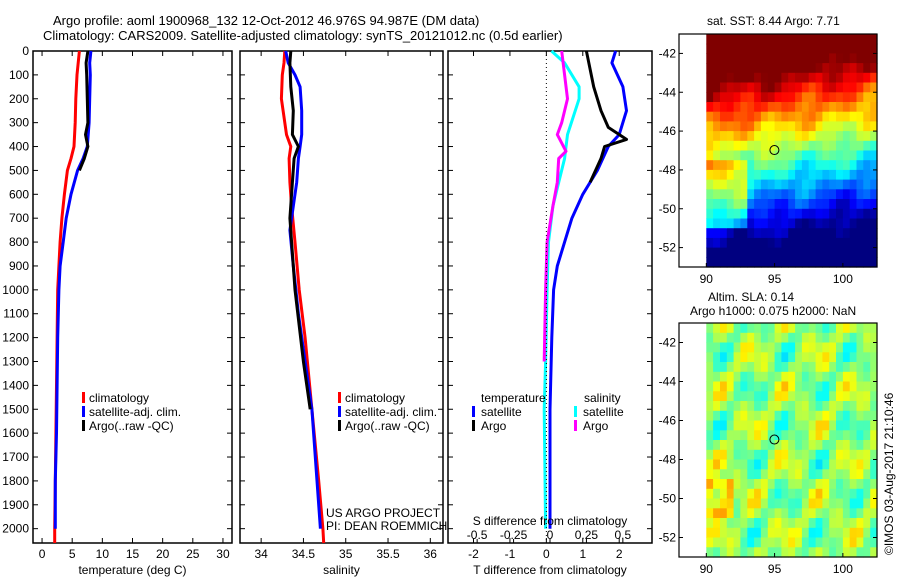 This screenshot has height=580, width=900. What do you see at coordinates (103, 554) in the screenshot?
I see `temperature-xtick-label: 10` at bounding box center [103, 554].